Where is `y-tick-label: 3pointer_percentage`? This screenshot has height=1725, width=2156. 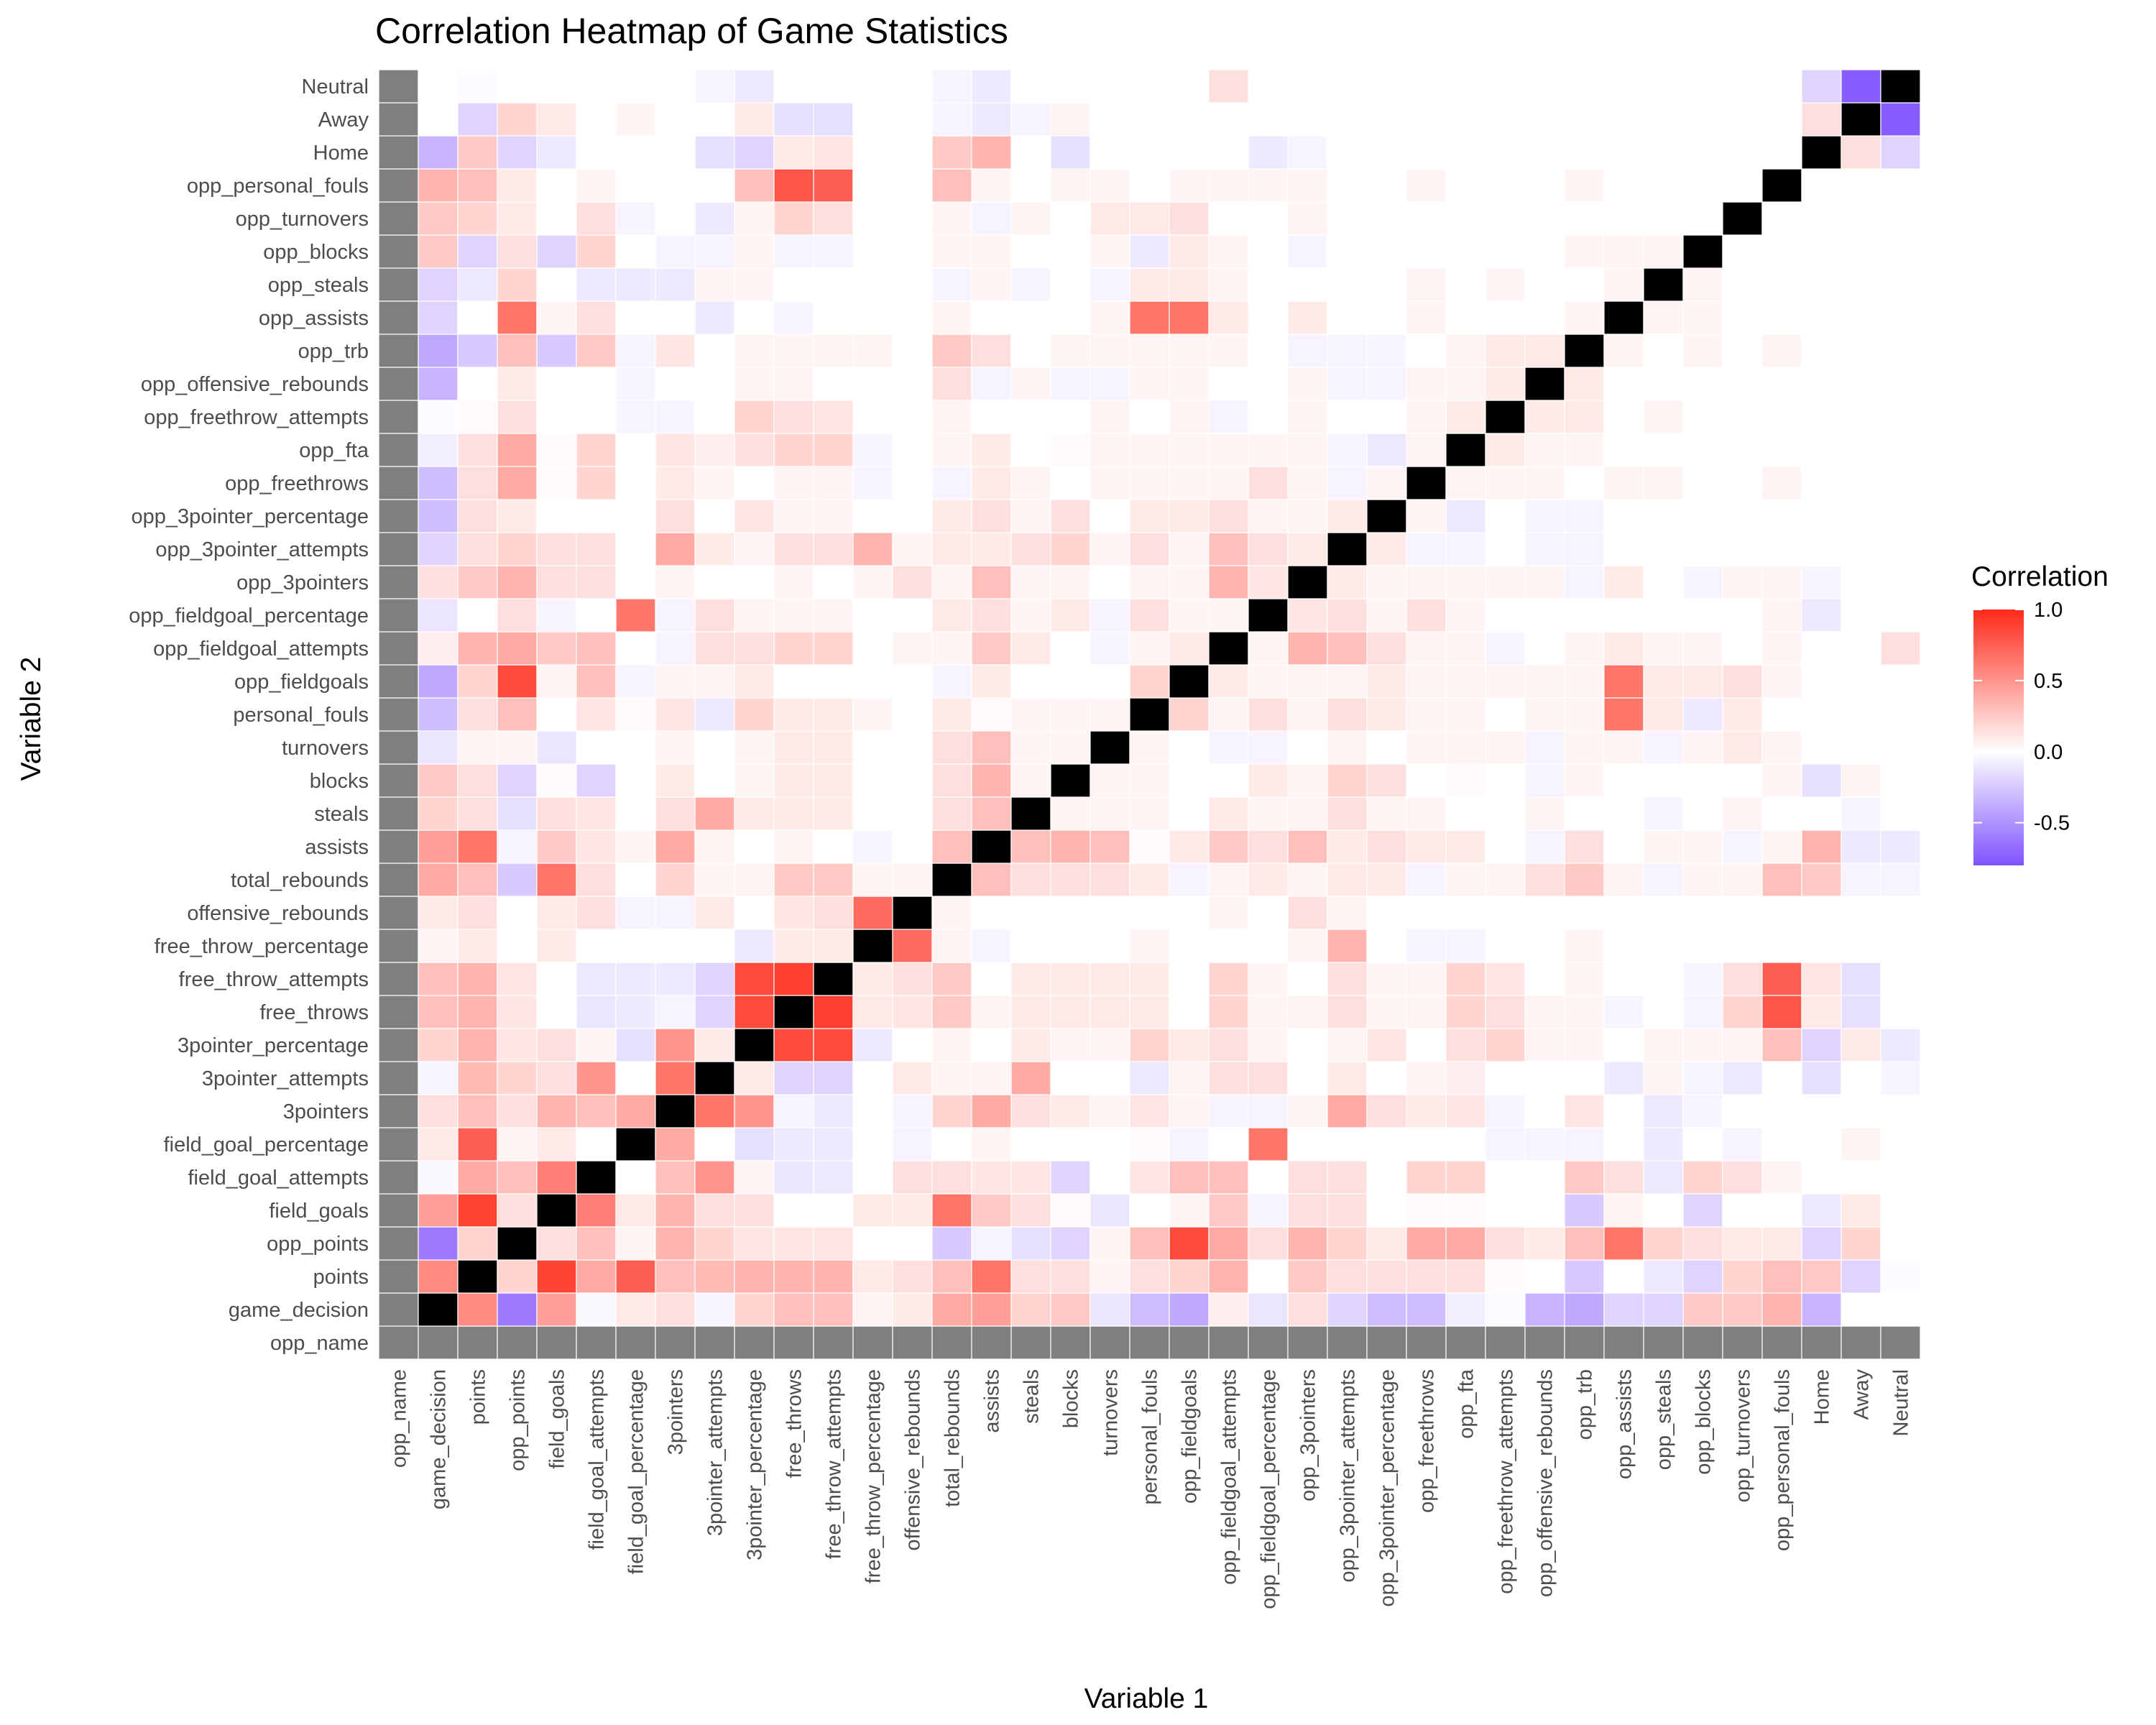 y-tick-label: 3pointer_percentage is located at coordinates (273, 1045).